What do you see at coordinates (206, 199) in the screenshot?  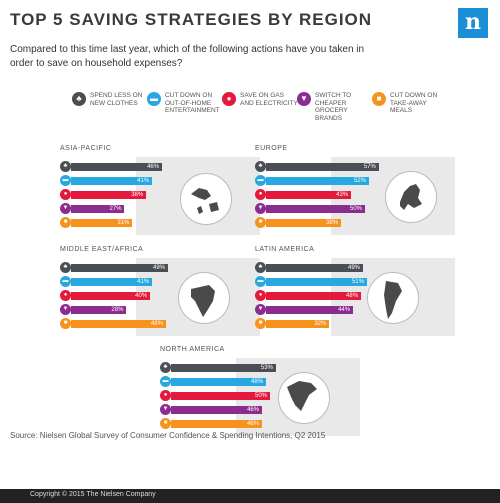 I see `asia-pacific-map` at bounding box center [206, 199].